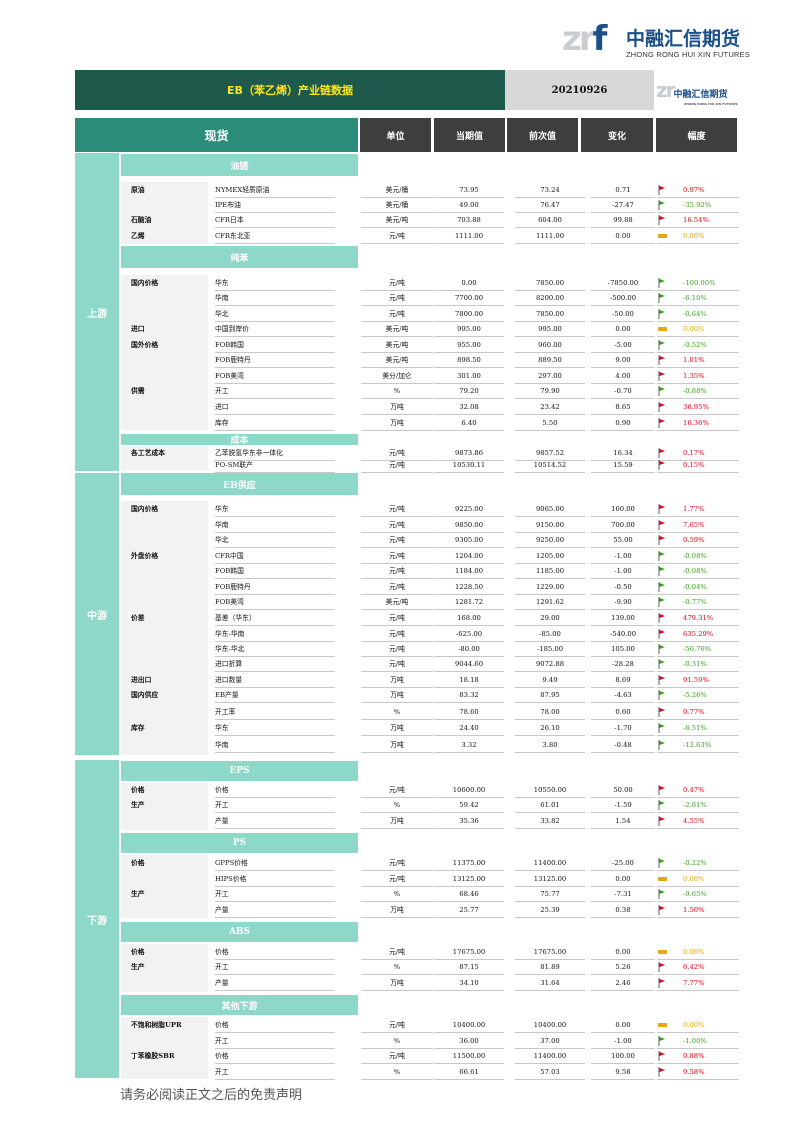  Describe the element at coordinates (469, 1041) in the screenshot. I see `row-current-value: 36.00` at that location.